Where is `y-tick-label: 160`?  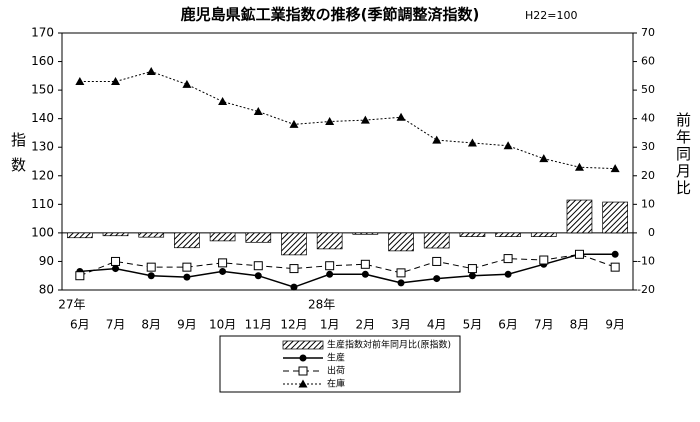
y-tick-label: 160 is located at coordinates (42, 61).